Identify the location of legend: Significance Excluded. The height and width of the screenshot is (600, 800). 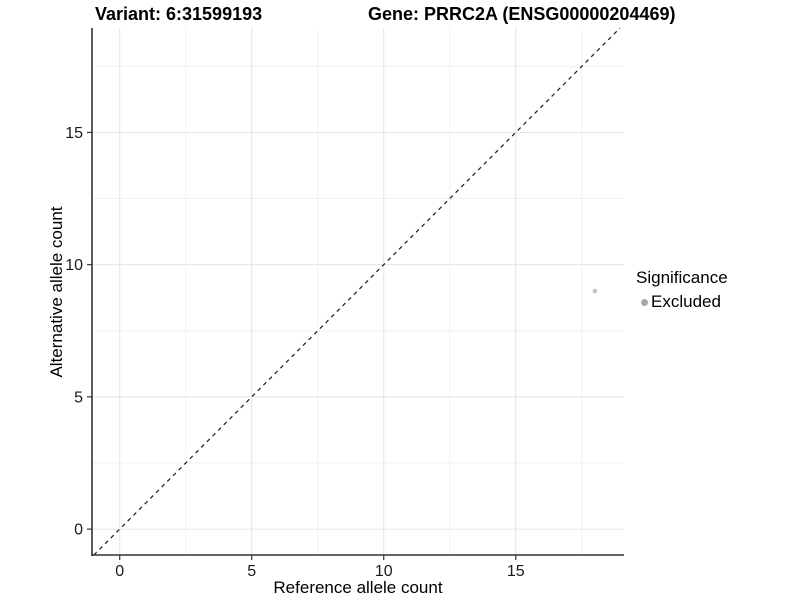
(682, 290).